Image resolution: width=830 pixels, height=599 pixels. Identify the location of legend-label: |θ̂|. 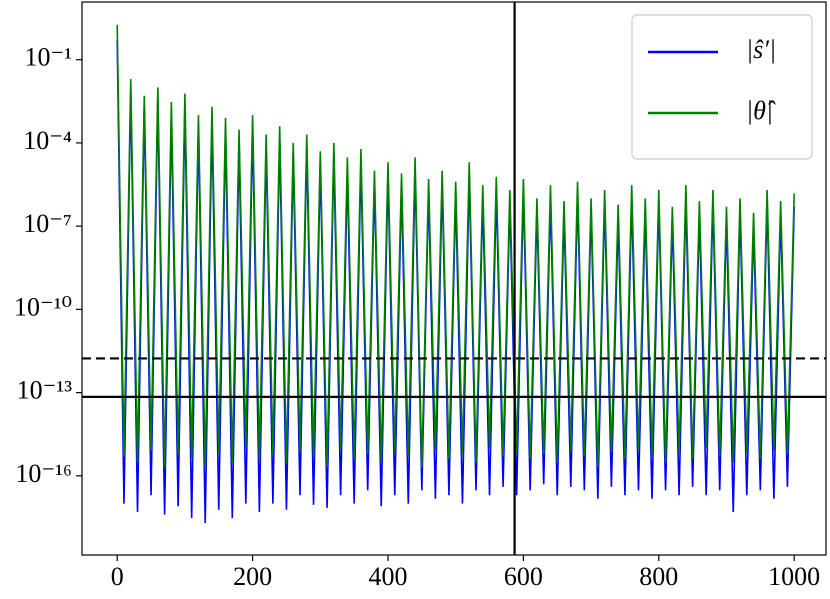
(761, 110).